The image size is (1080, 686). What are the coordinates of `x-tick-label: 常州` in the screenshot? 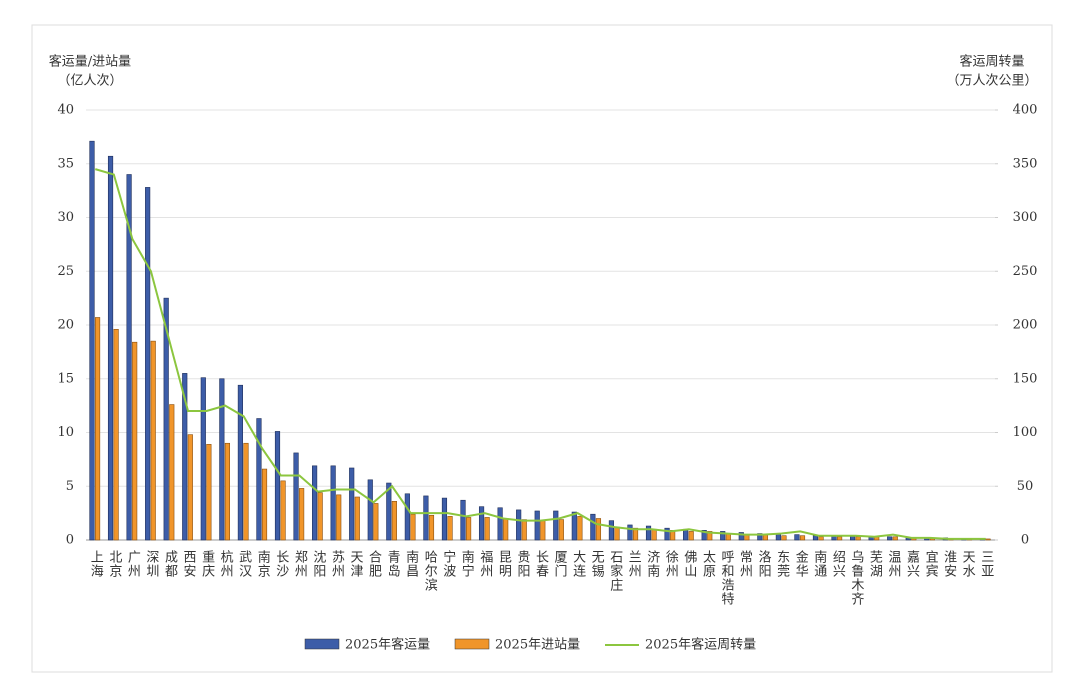 It's located at (745, 564).